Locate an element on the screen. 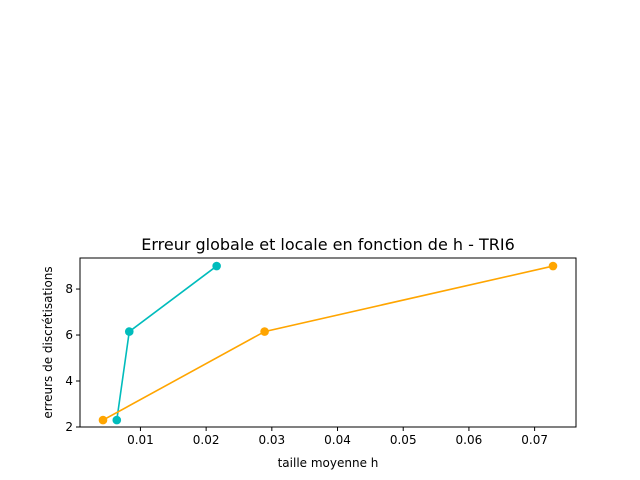 The image size is (640, 480). x-tick-label: 0.03 is located at coordinates (271, 440).